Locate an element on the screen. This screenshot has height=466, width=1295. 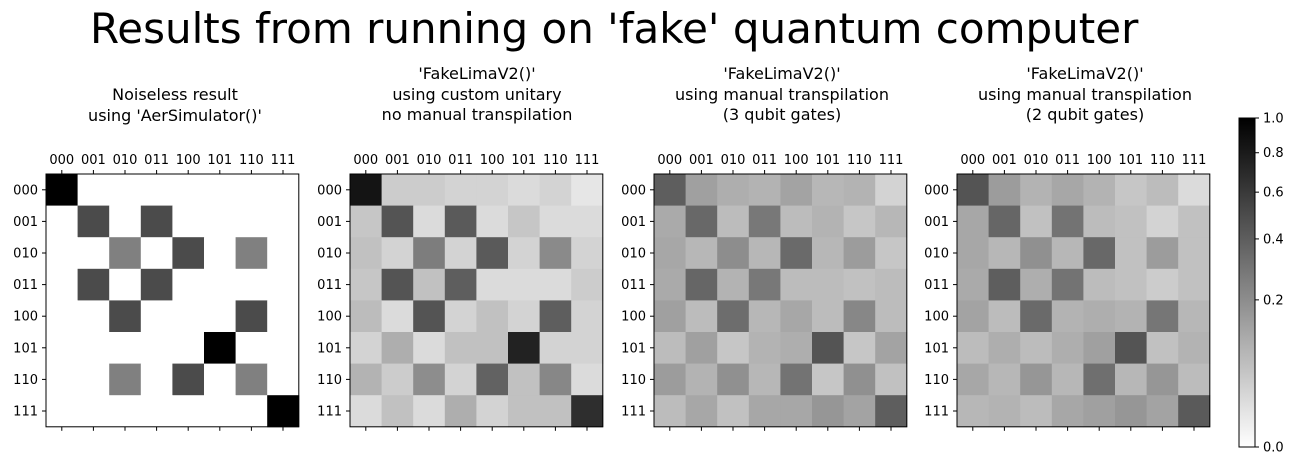
y-tick-label: 010 is located at coordinates (329, 254).